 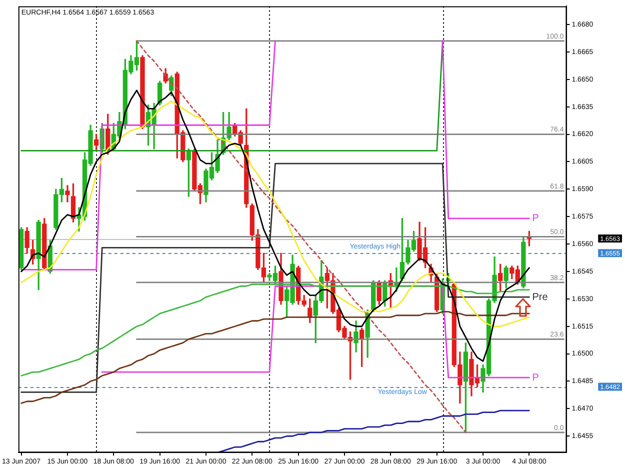 What do you see at coordinates (67, 193) in the screenshot?
I see `candlestick` at bounding box center [67, 193].